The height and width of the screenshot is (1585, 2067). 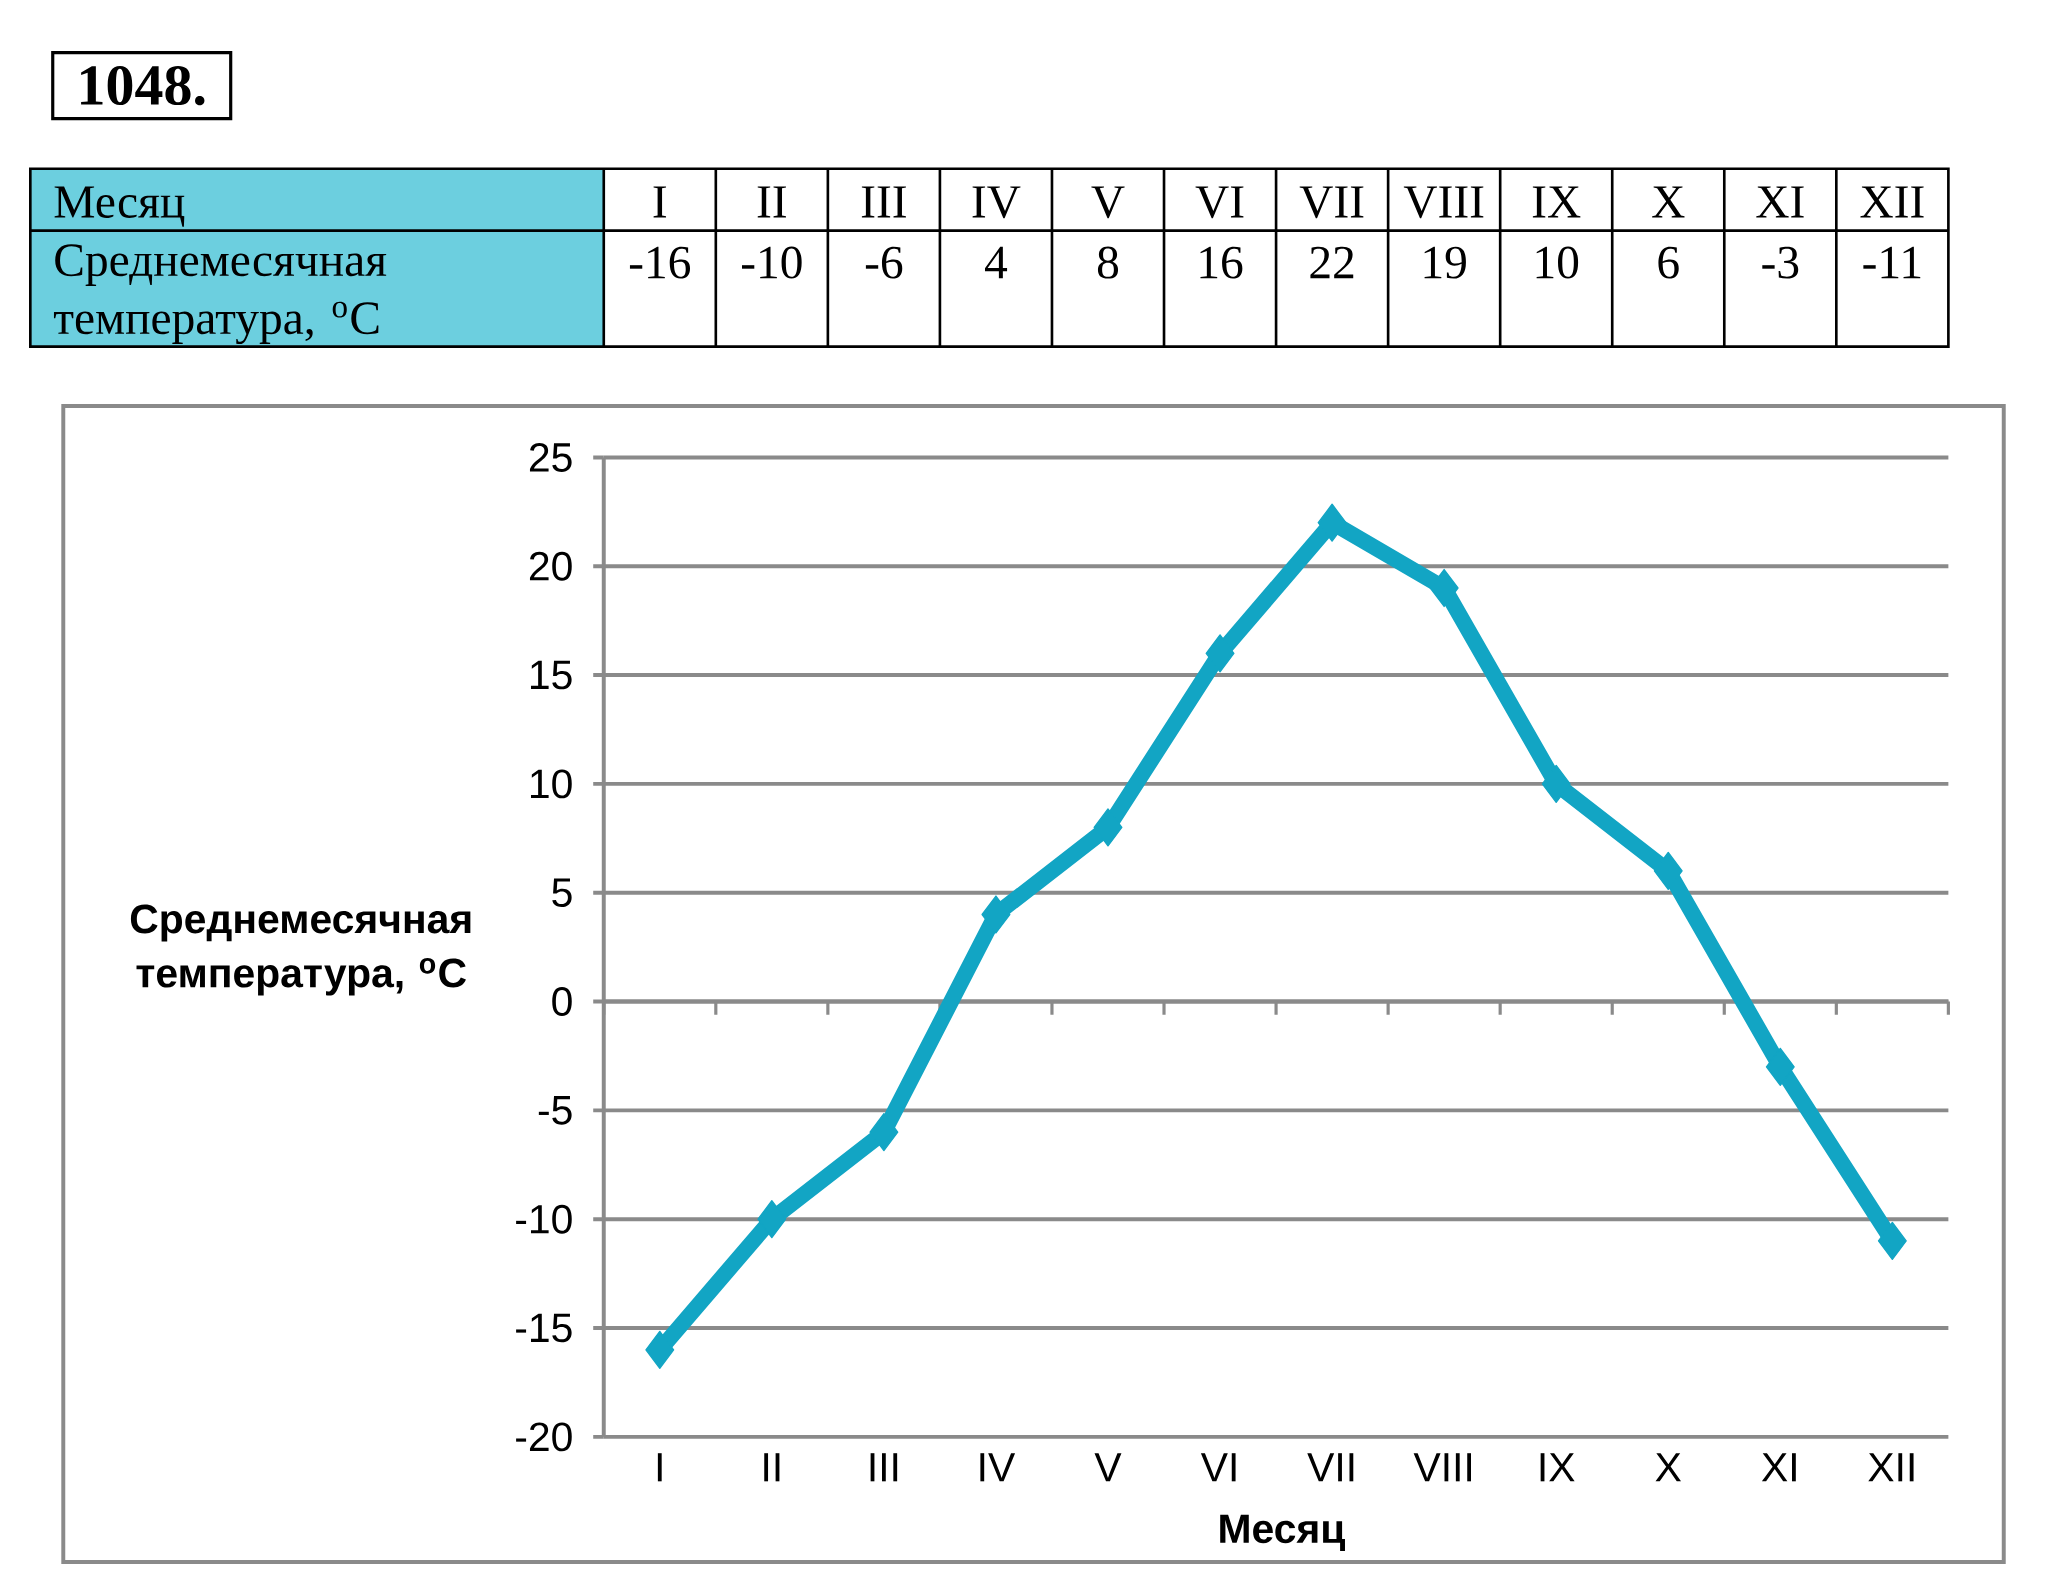 What do you see at coordinates (550, 566) in the screenshot?
I see `y-tick-label: 20` at bounding box center [550, 566].